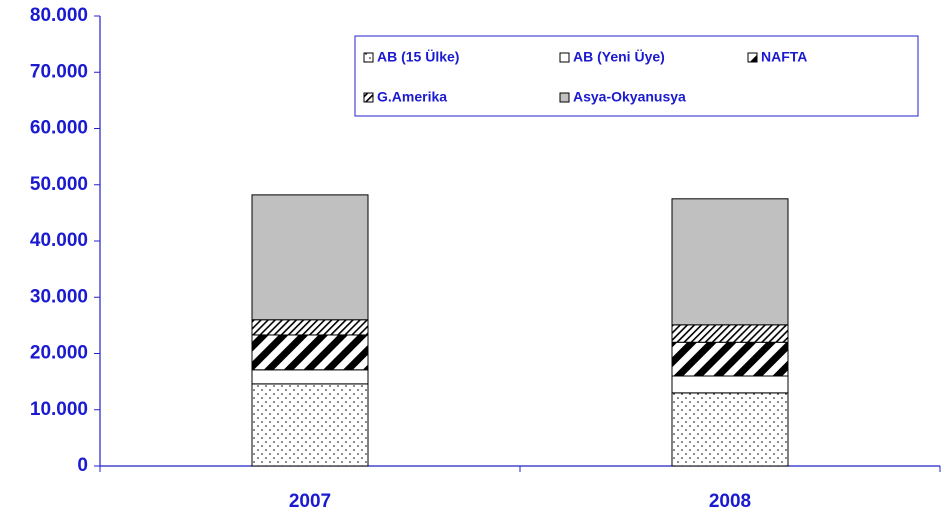  What do you see at coordinates (412, 97) in the screenshot?
I see `legend-label: G.Amerika` at bounding box center [412, 97].